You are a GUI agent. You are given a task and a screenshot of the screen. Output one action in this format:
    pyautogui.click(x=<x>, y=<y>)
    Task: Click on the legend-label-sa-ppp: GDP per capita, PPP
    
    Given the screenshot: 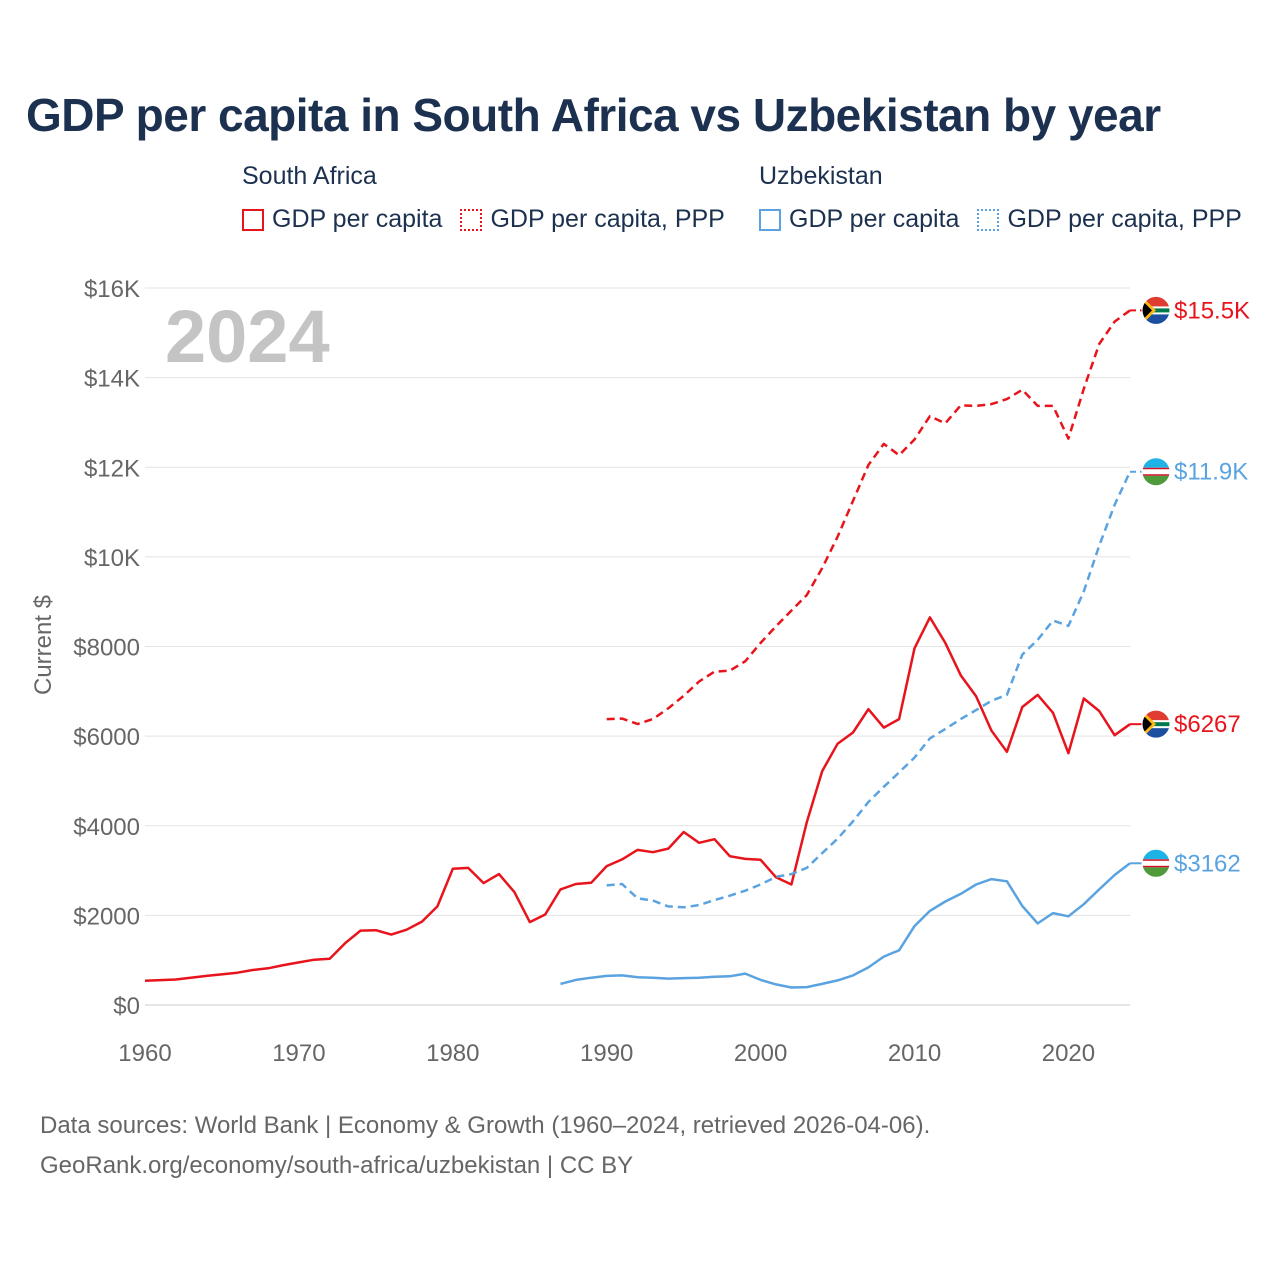 What is the action you would take?
    pyautogui.click(x=607, y=219)
    